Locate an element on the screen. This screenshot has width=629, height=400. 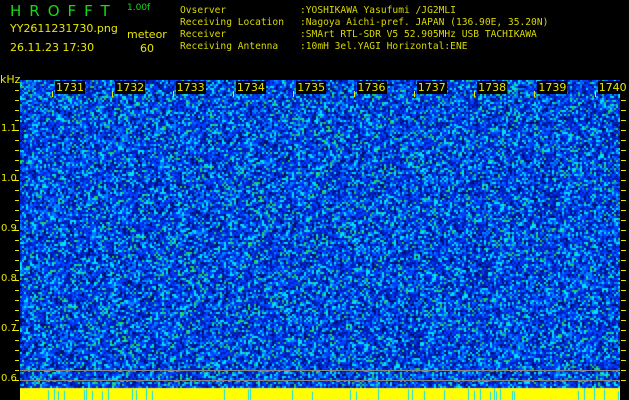
filename: YY2611231730.png is located at coordinates (64, 28).